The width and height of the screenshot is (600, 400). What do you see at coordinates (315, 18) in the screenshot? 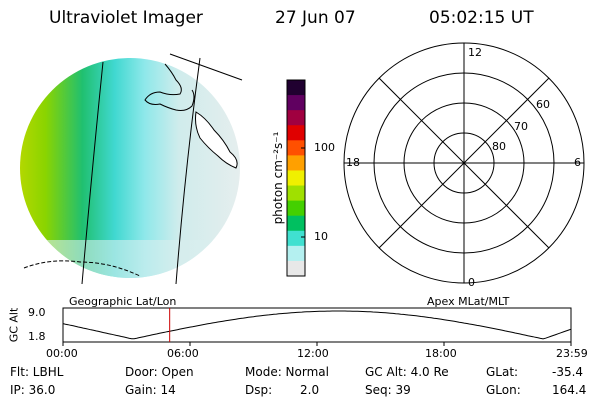
I see `date-label: 27 Jun 07` at bounding box center [315, 18].